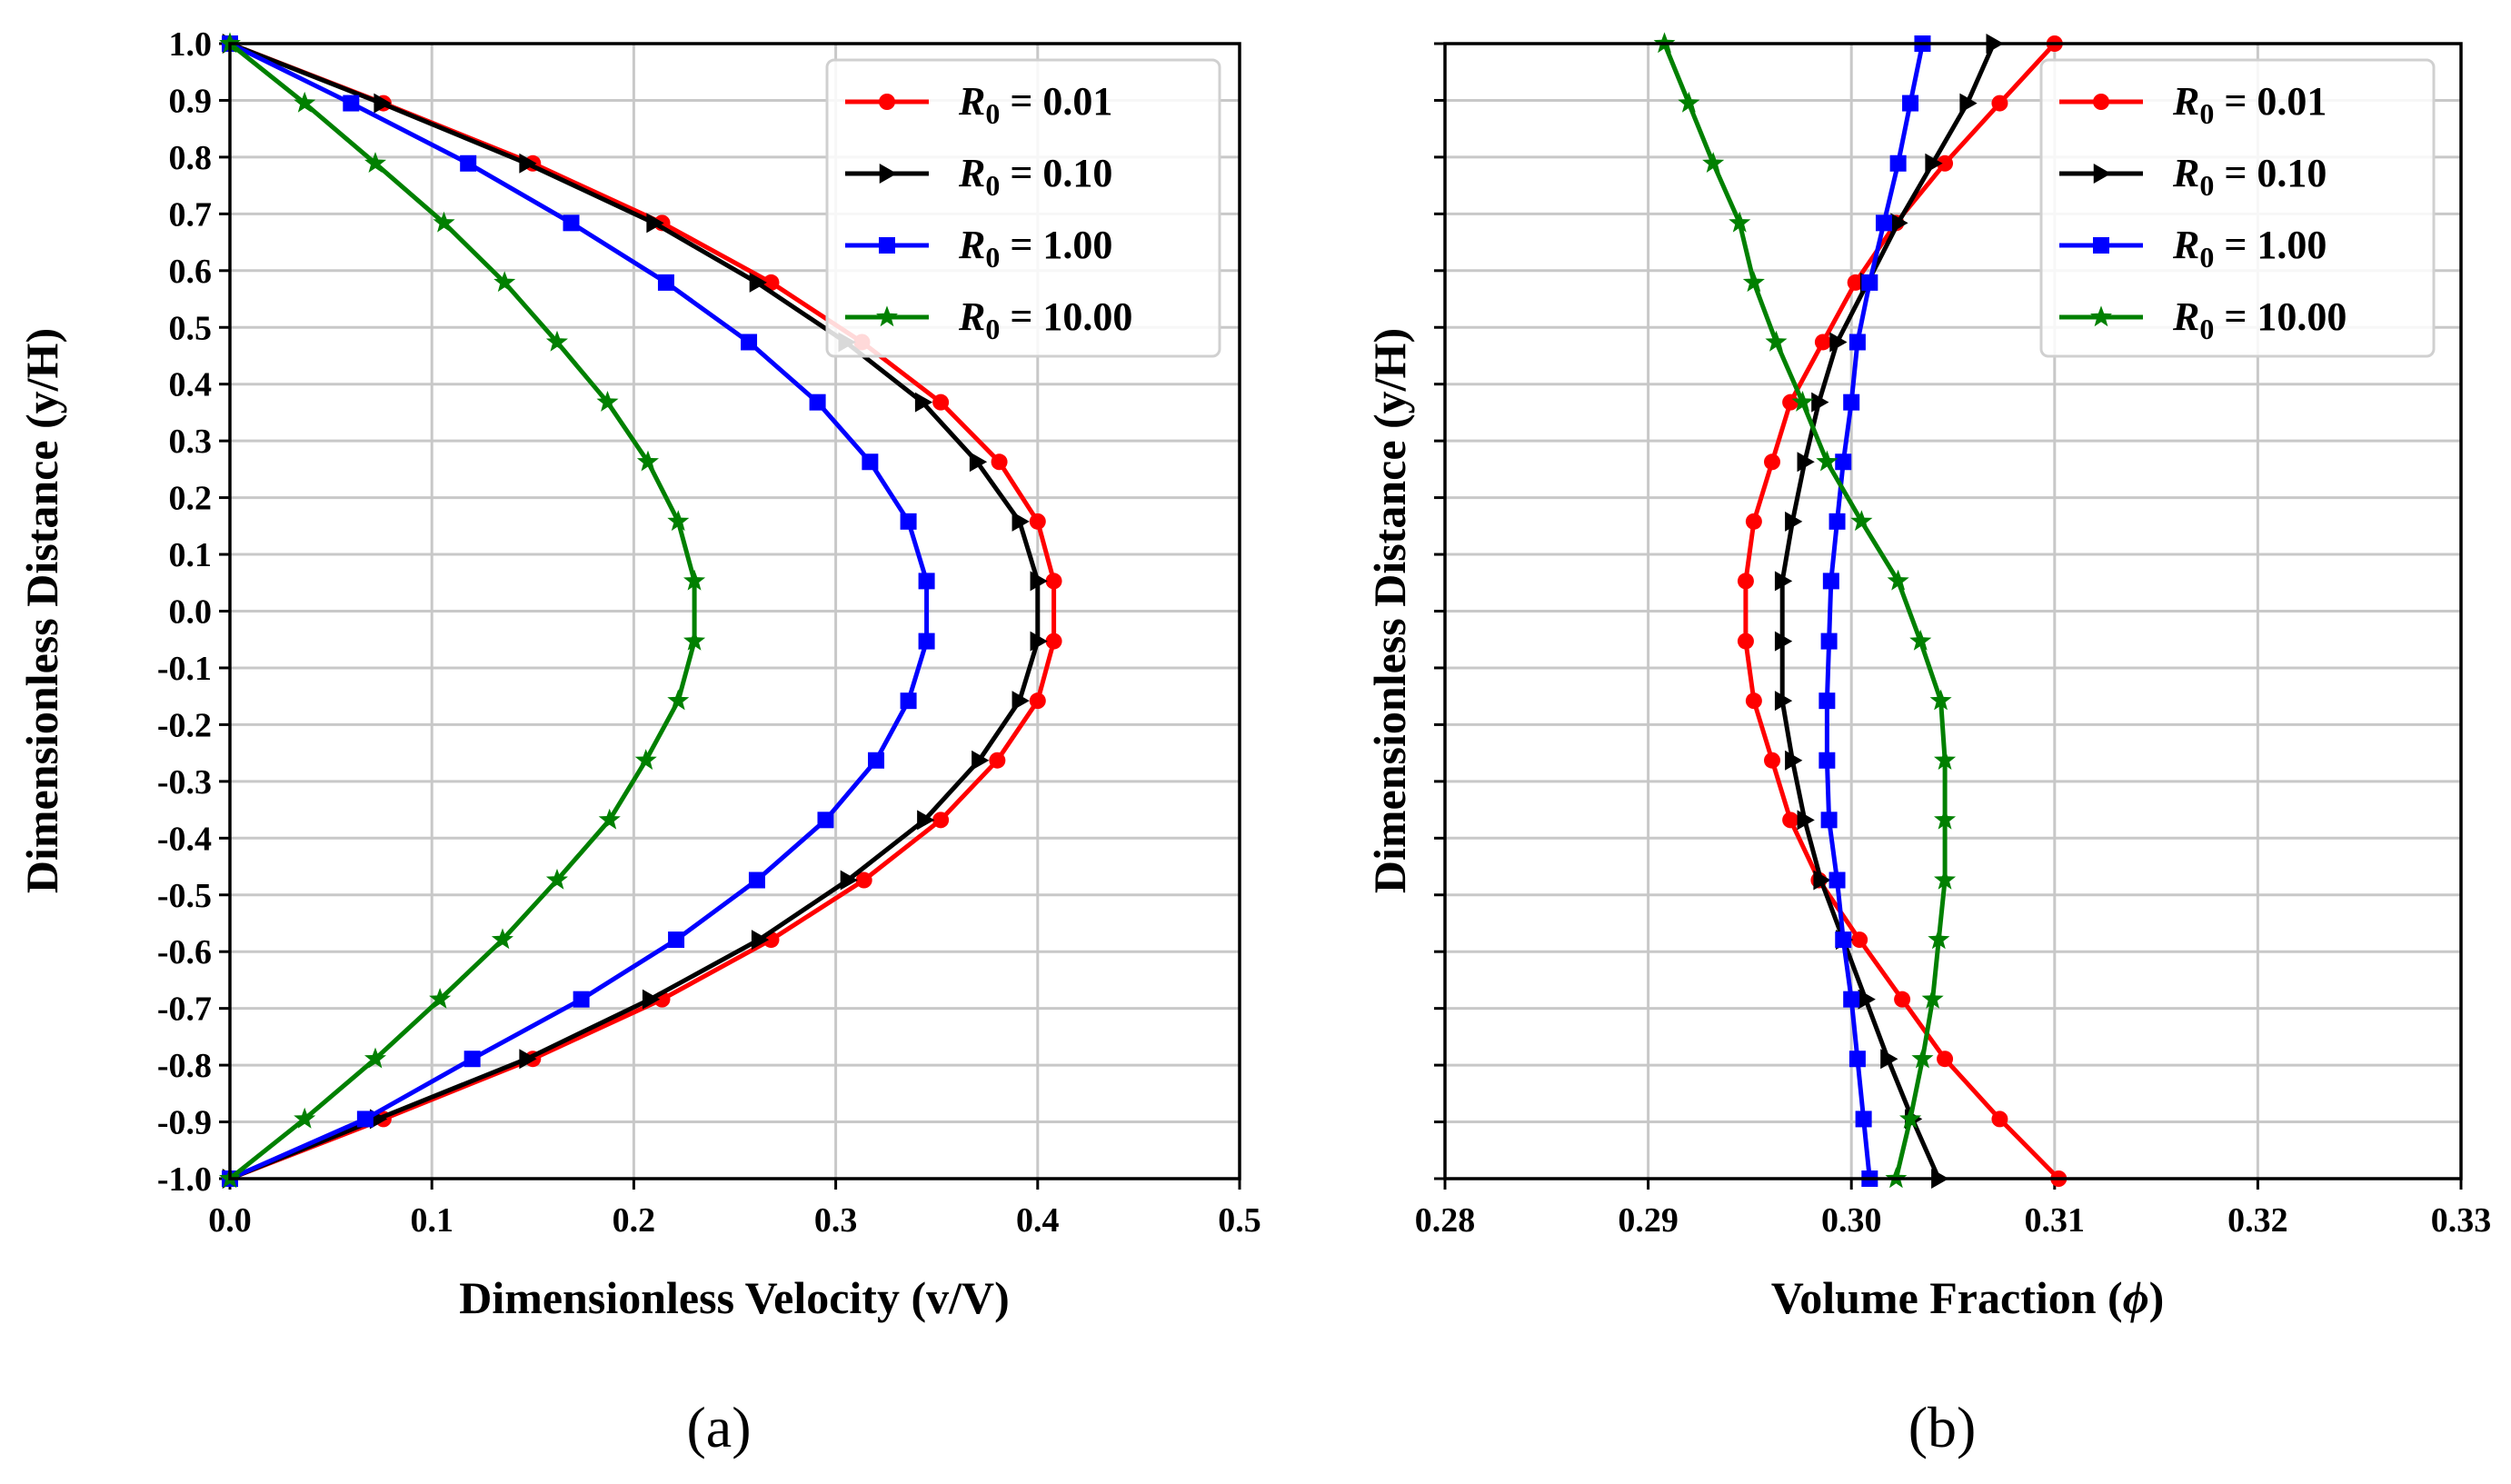 This screenshot has height=1484, width=2511. What do you see at coordinates (1648, 1220) in the screenshot?
I see `panel-b-xtick-label: 0.29` at bounding box center [1648, 1220].